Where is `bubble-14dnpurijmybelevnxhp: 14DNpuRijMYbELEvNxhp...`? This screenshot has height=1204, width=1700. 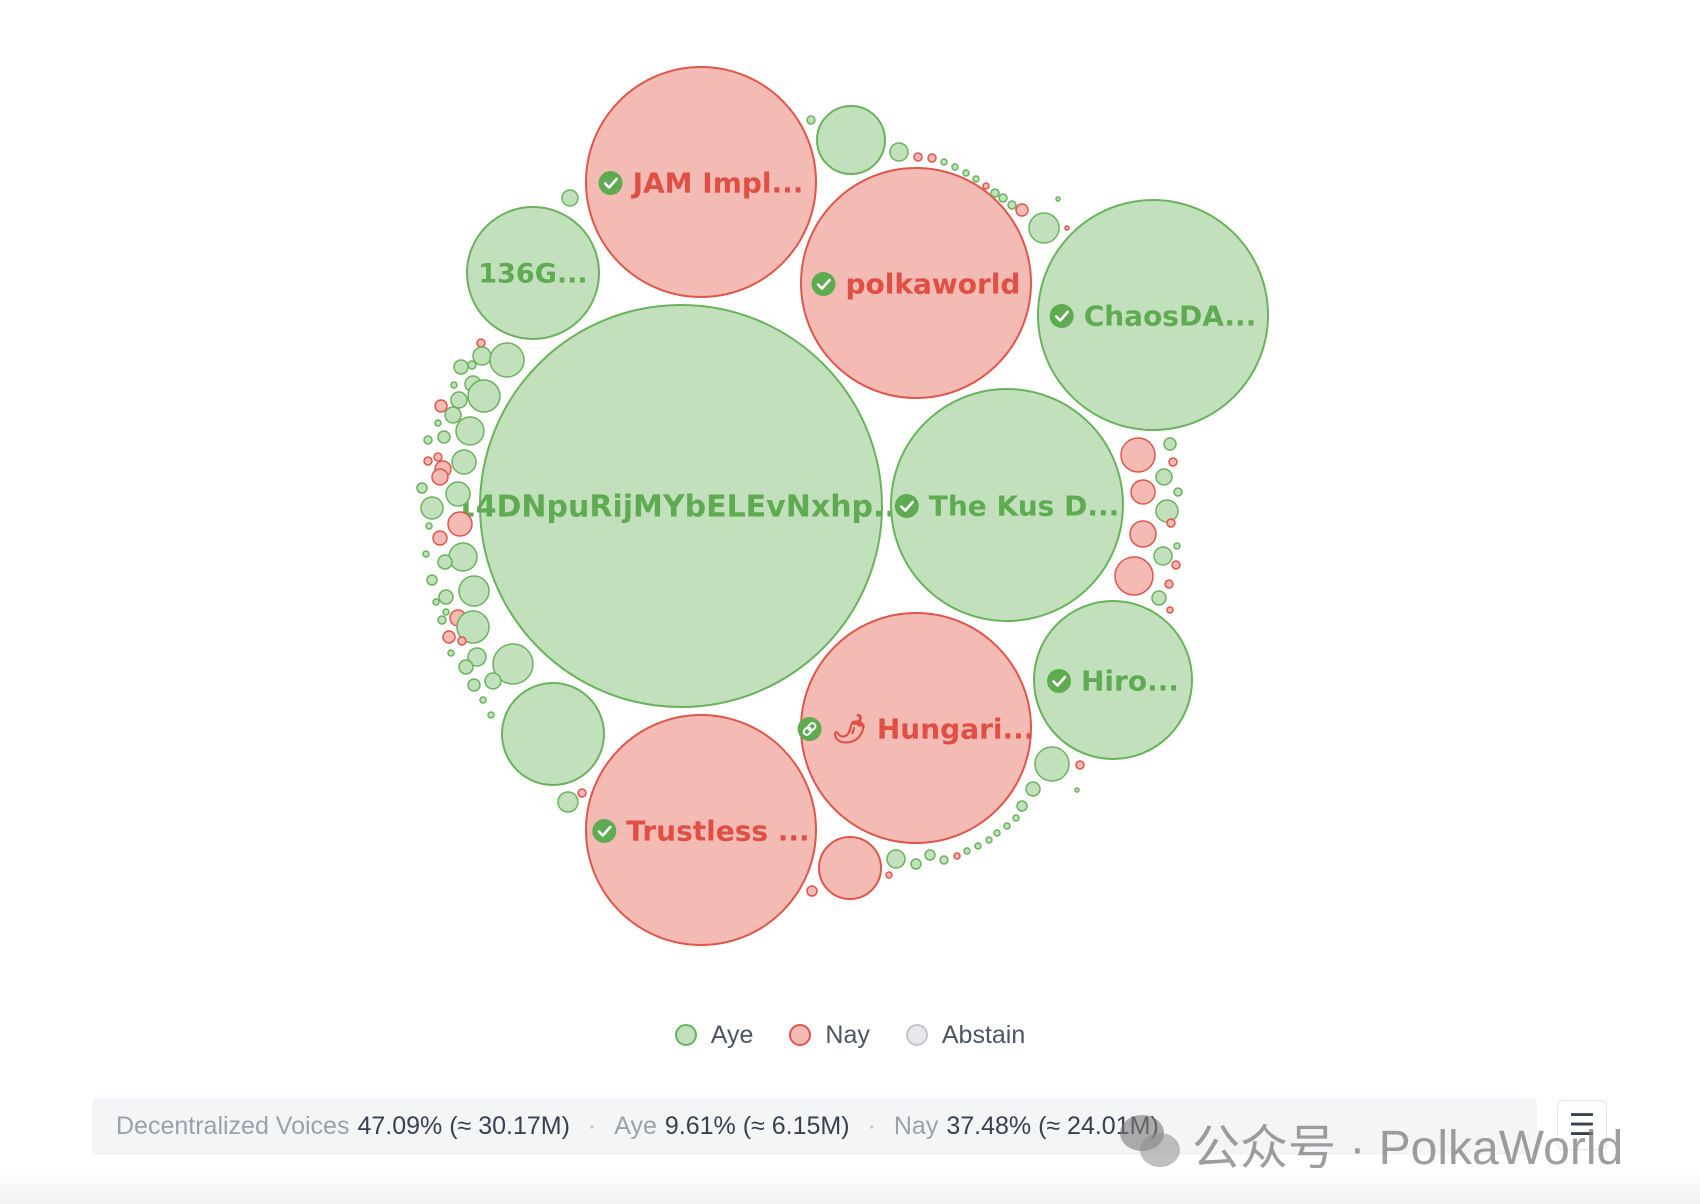
bubble-14dnpurijmybelevnxhp: 14DNpuRijMYbELEvNxhp... is located at coordinates (681, 506).